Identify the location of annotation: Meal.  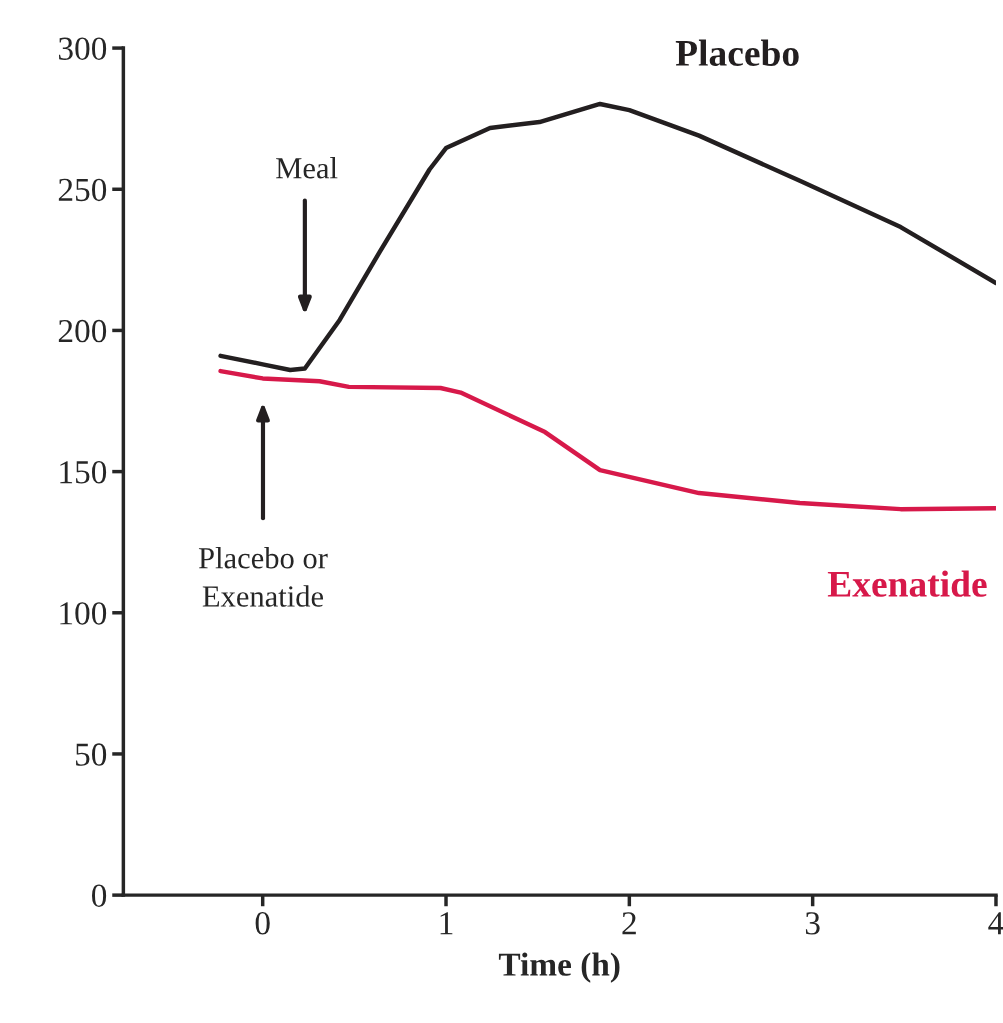
(307, 168).